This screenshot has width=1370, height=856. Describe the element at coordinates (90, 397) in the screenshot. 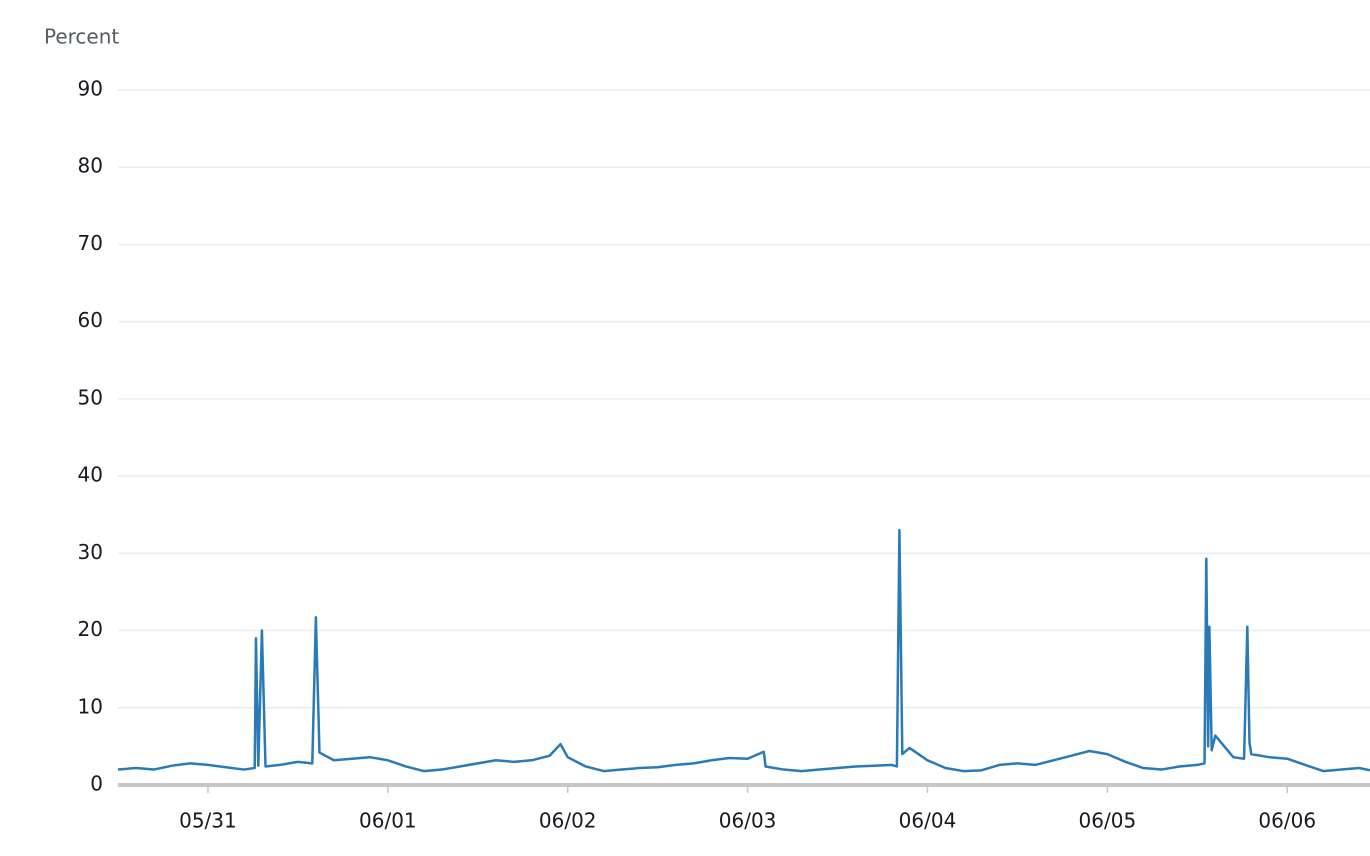

I see `y-tick-label: 50` at that location.